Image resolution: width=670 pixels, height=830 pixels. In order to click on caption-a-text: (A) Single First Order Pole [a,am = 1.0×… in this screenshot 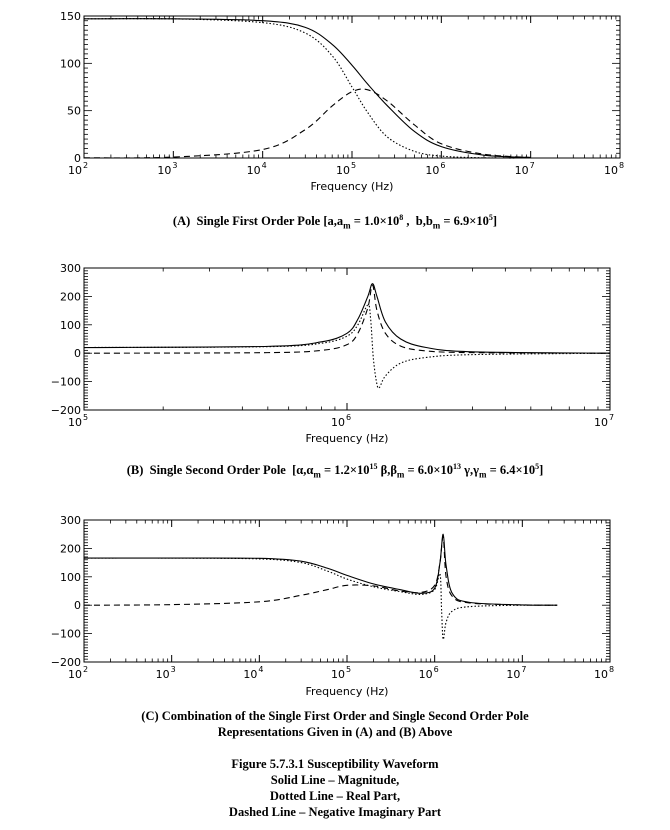, I will do `click(335, 222)`.